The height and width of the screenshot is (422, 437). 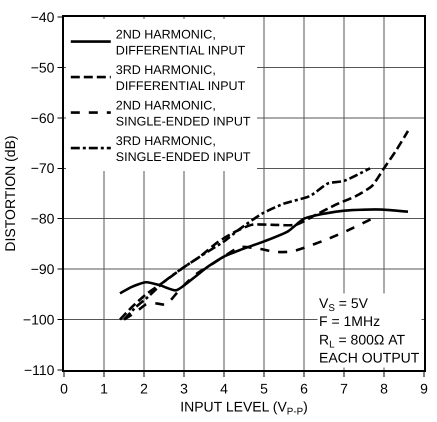 What do you see at coordinates (244, 408) in the screenshot?
I see `x-axis-title: INPUT LEVEL (V$_{P-P}$)` at bounding box center [244, 408].